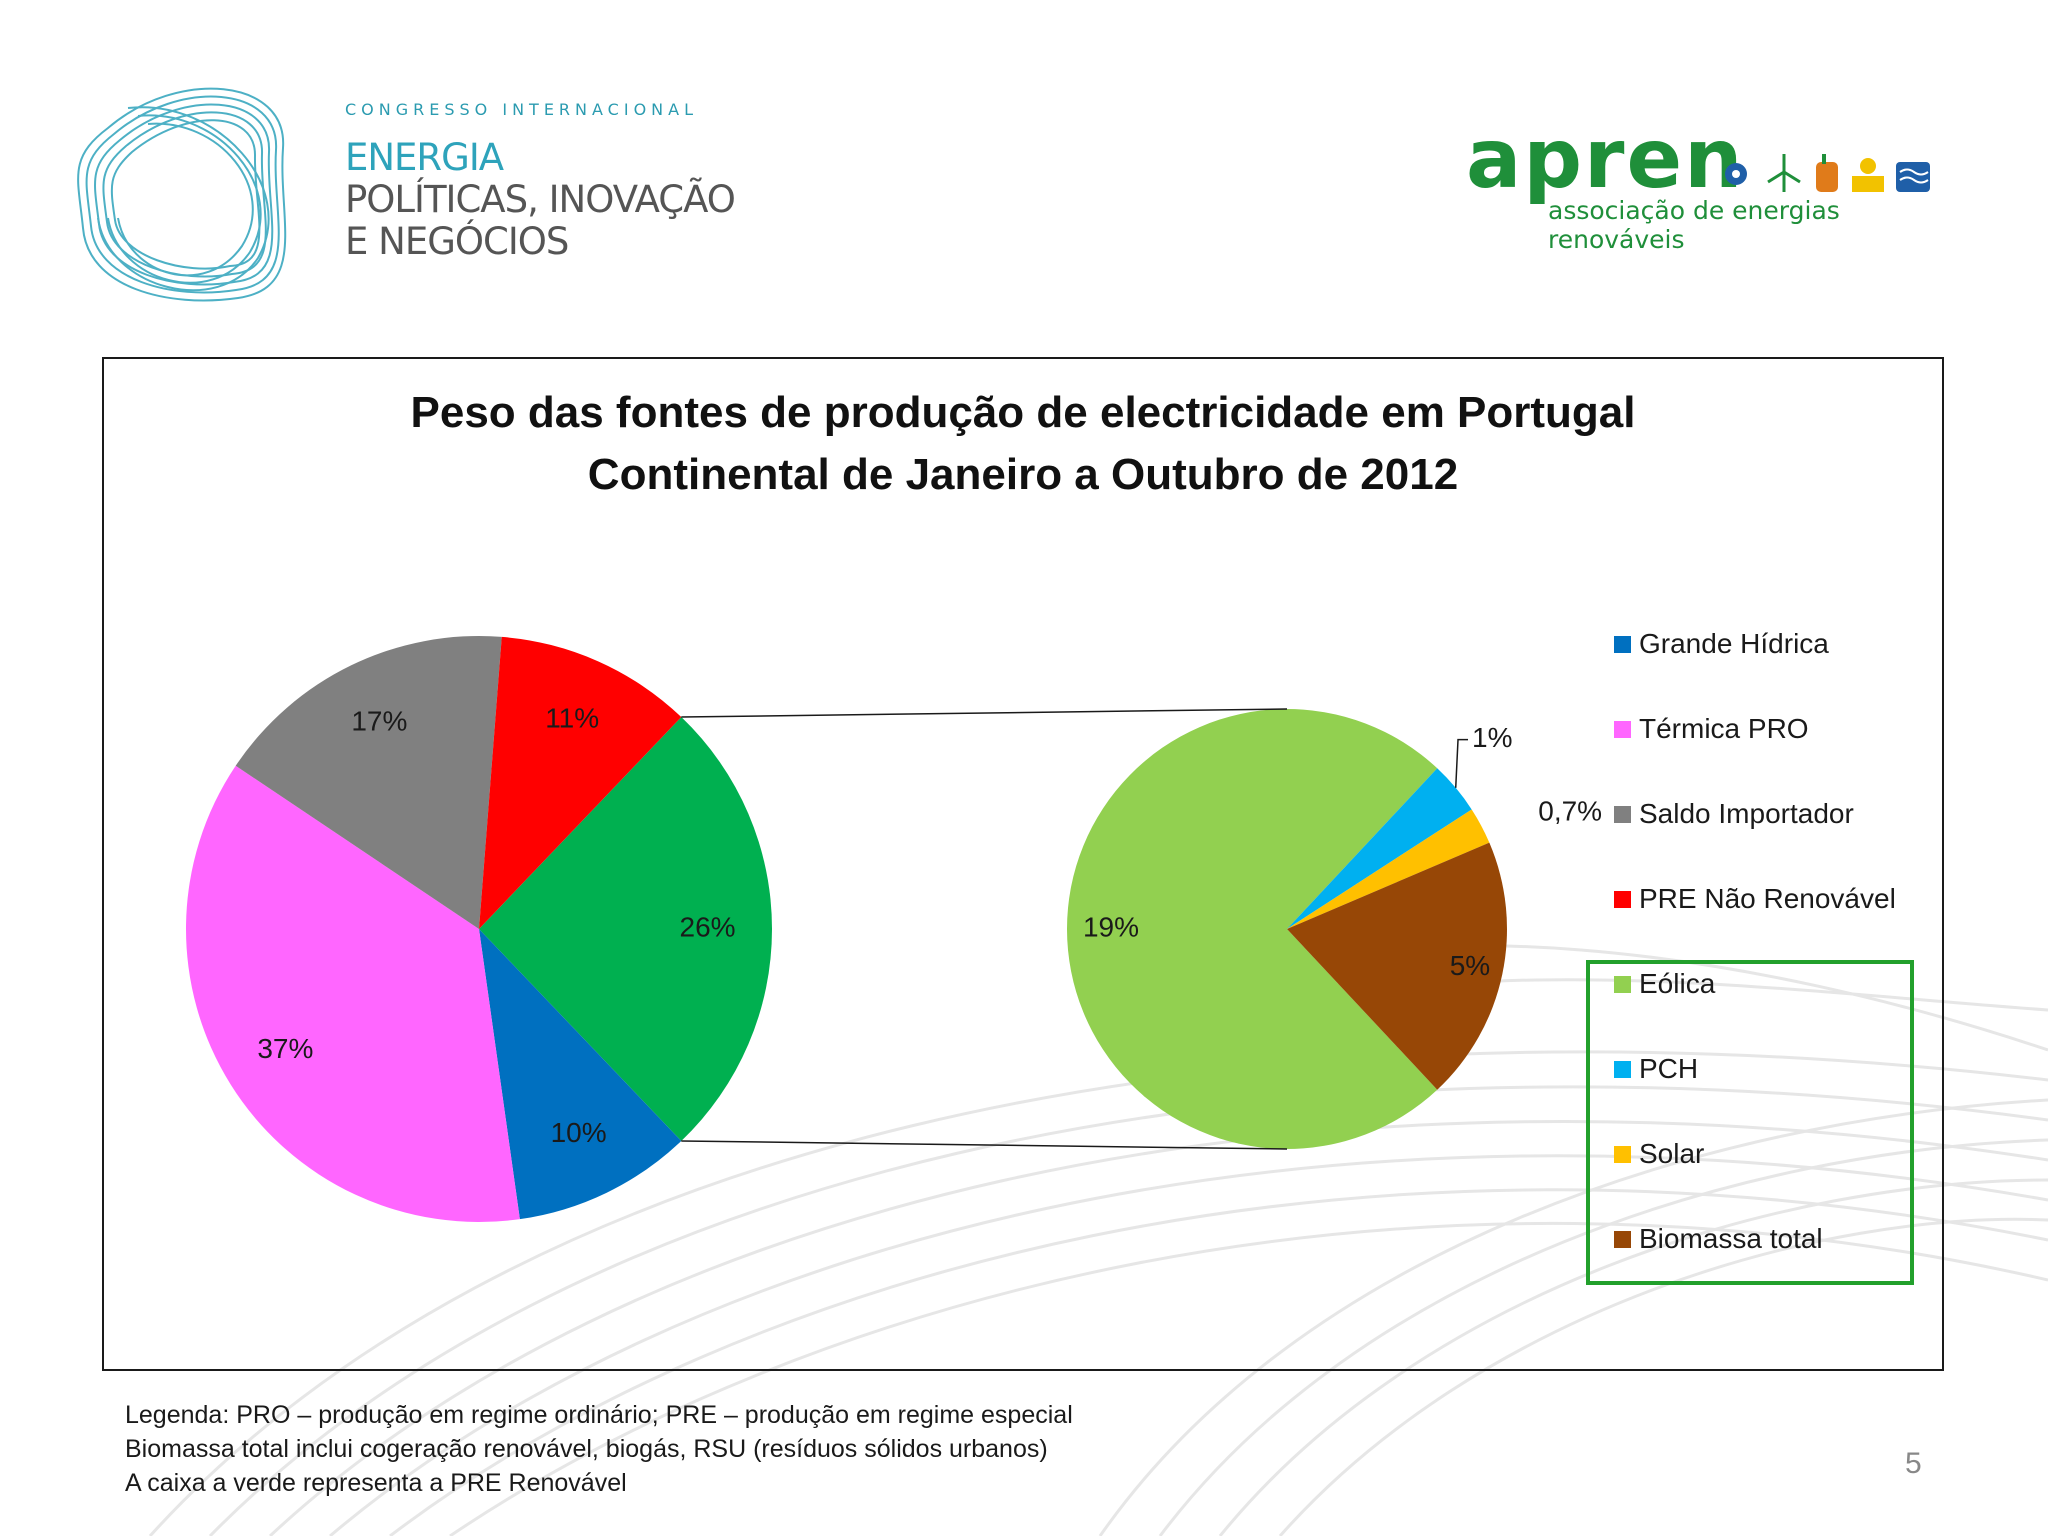 The image size is (2048, 1536). I want to click on data-label-grande-hidrica: 10%, so click(579, 1132).